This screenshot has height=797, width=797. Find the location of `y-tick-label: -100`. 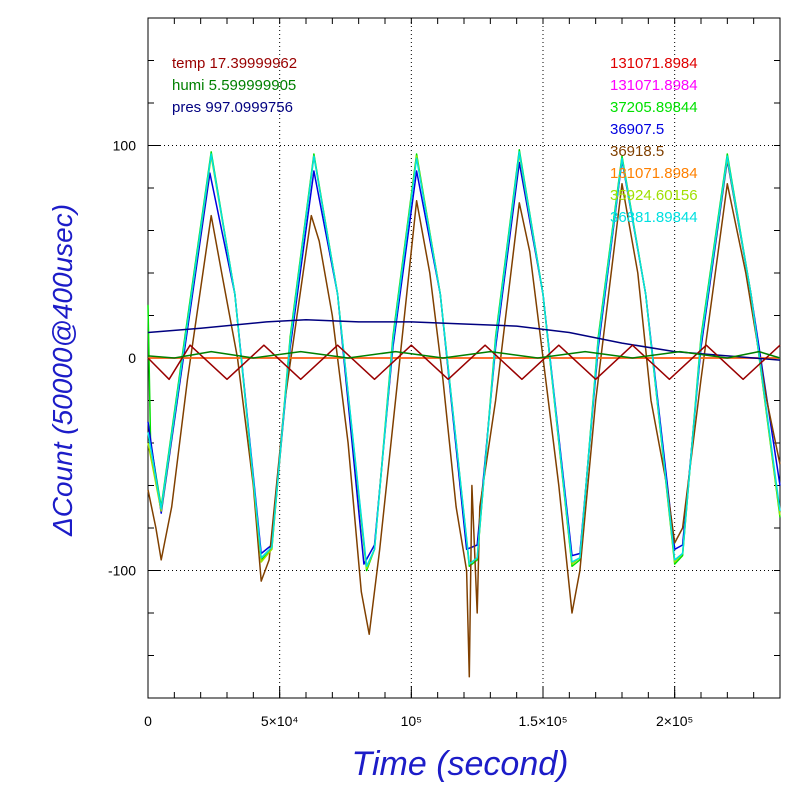

y-tick-label: -100 is located at coordinates (122, 571).